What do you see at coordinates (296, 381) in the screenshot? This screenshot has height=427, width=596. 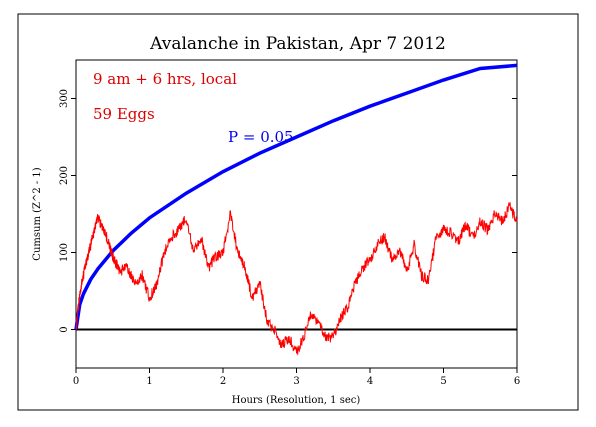 I see `x-tick-label: 3` at bounding box center [296, 381].